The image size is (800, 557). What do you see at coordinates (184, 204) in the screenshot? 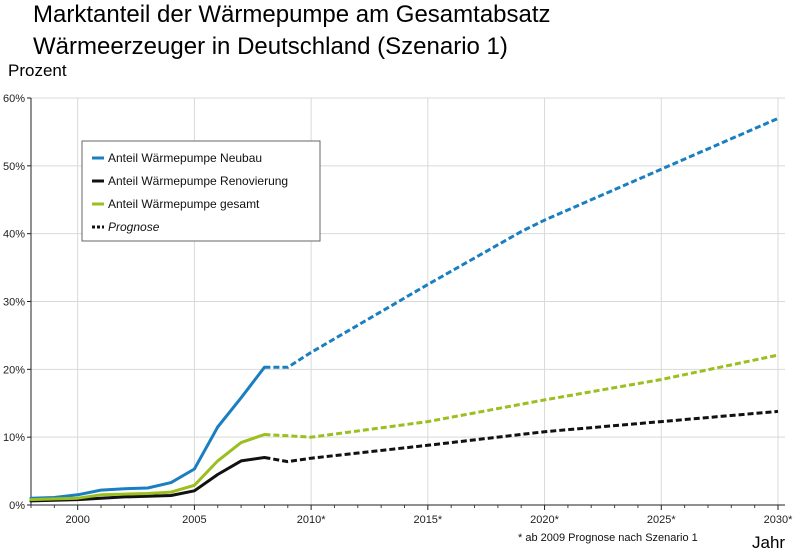
I see `legend-label-2: Anteil Wärmepumpe gesamt` at bounding box center [184, 204].